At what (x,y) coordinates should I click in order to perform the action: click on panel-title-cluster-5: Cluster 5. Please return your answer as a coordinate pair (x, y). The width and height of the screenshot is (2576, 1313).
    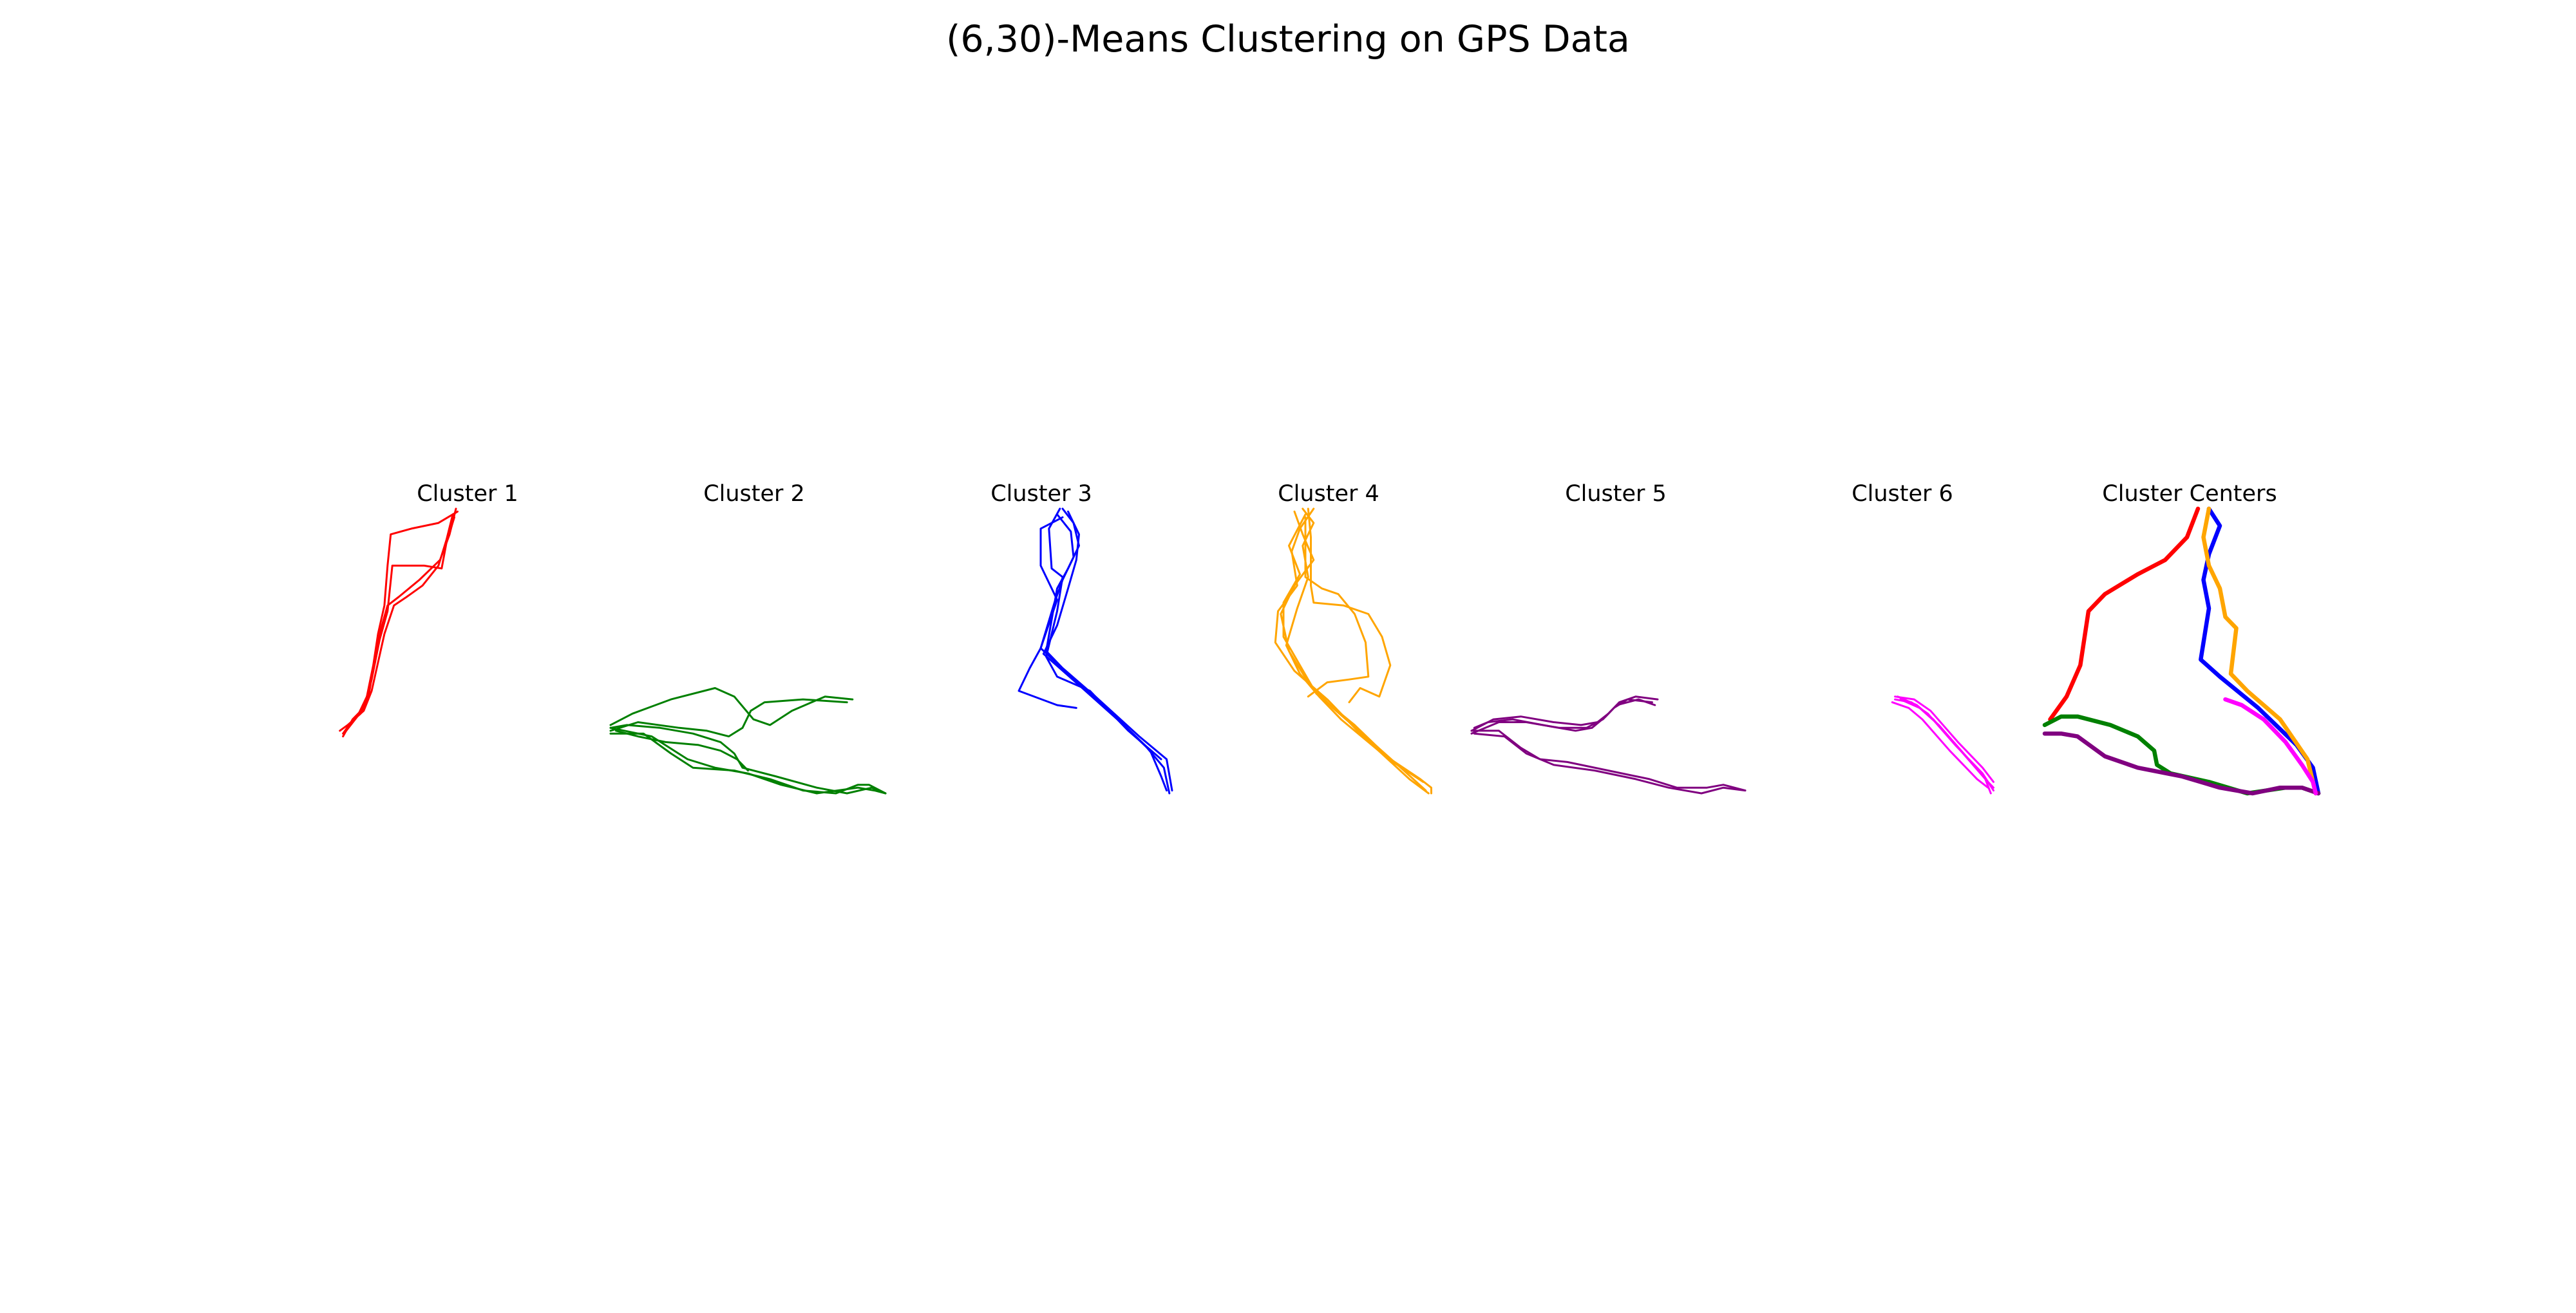
    Looking at the image, I should click on (1616, 494).